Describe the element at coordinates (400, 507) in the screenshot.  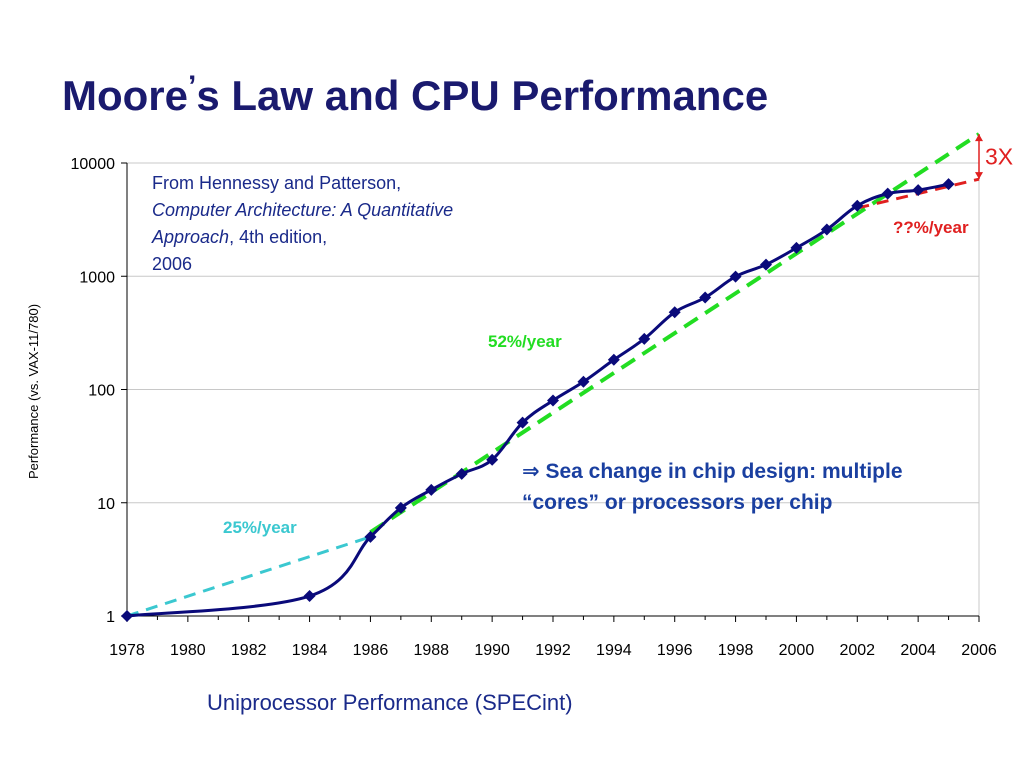
I see `data-point-1987` at that location.